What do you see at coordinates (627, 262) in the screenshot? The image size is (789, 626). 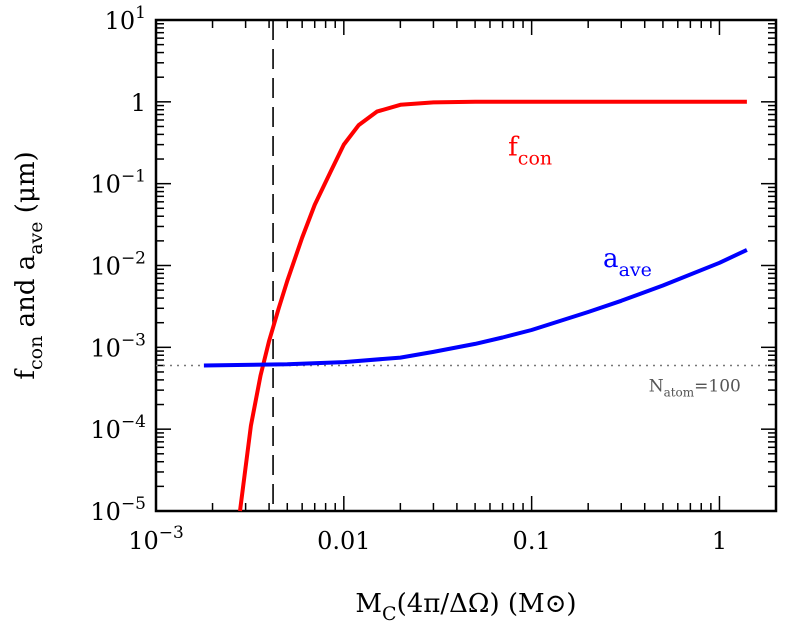 I see `series-label-aave: aave` at bounding box center [627, 262].